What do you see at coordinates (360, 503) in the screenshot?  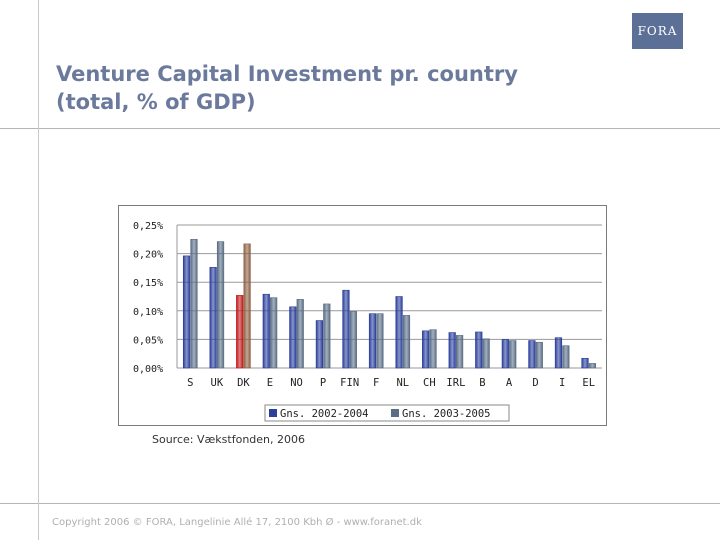 I see `bottom-rule` at bounding box center [360, 503].